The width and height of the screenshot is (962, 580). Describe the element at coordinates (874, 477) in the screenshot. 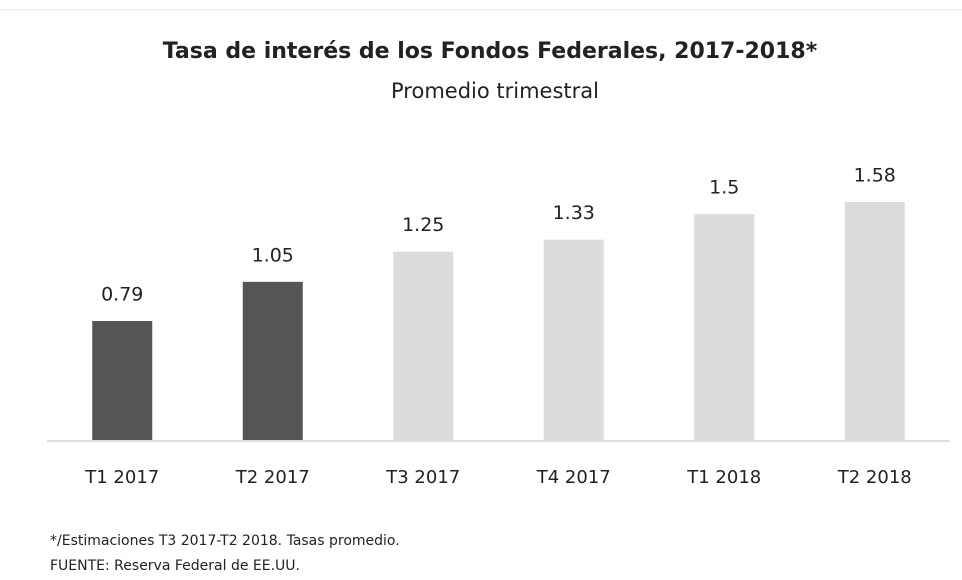

I see `x-tick-label: T2 2018` at that location.